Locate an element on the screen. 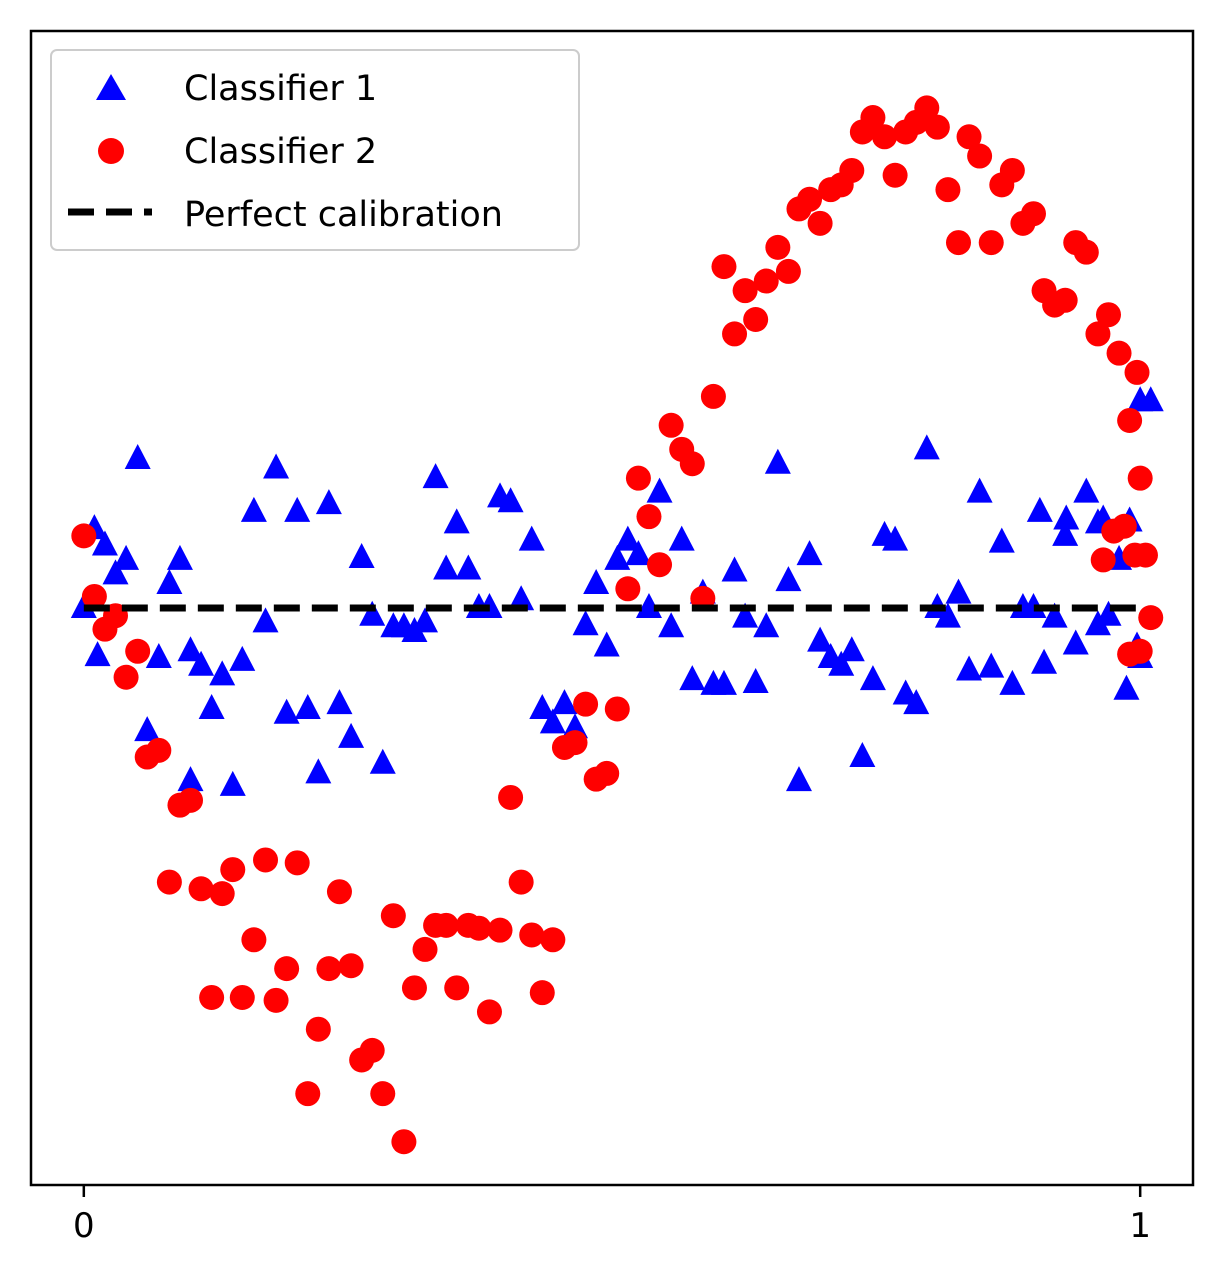  legend-triangle-icon is located at coordinates (111, 87).